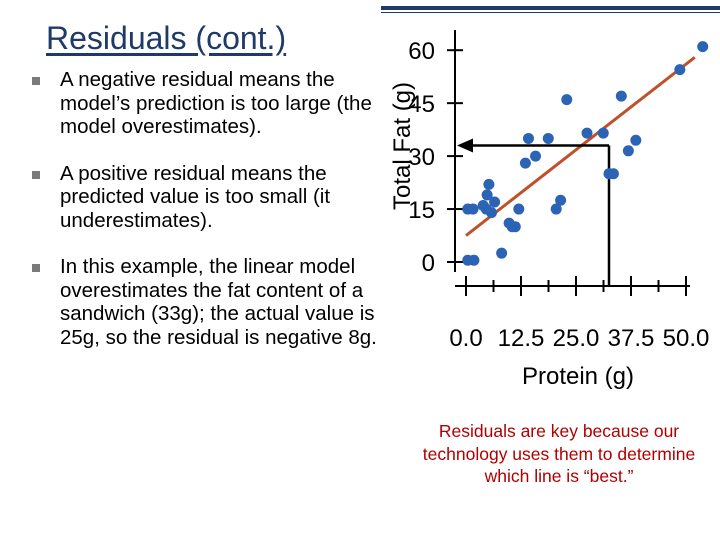  What do you see at coordinates (428, 263) in the screenshot?
I see `y-tick-label: 0` at bounding box center [428, 263].